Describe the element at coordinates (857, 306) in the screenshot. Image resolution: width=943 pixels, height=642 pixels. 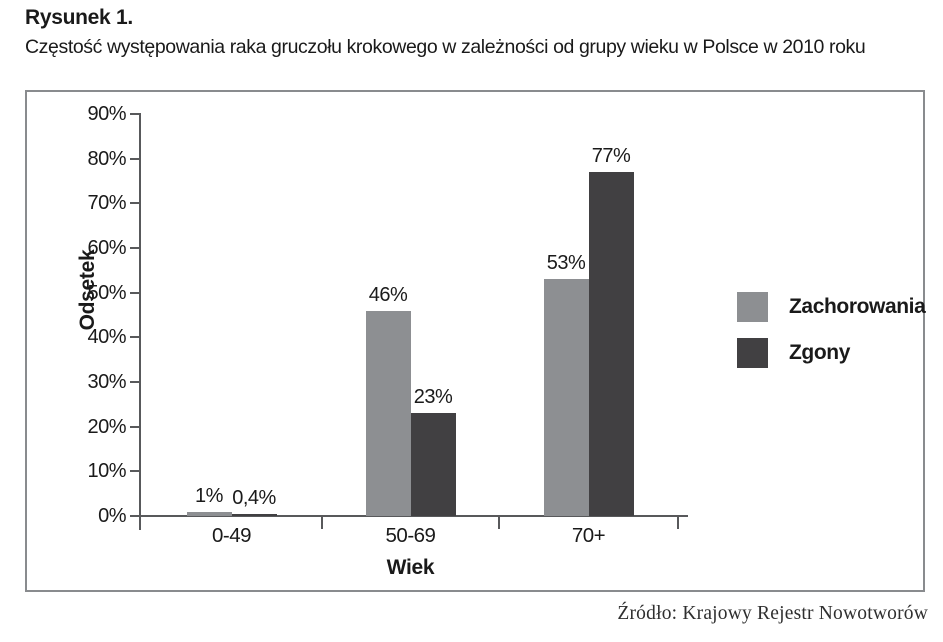
I see `legend-label-zachorowania: Zachorowania` at that location.